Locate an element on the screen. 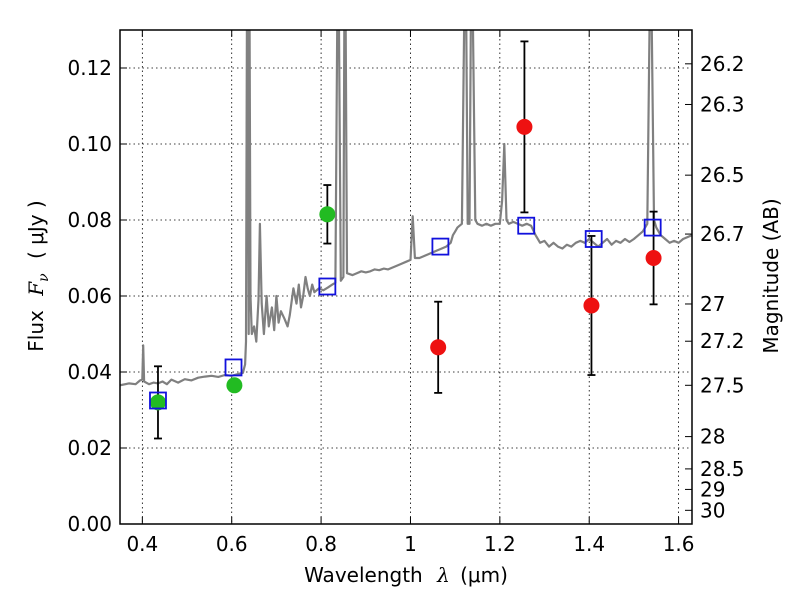 This screenshot has width=800, height=600. y-tick-label: 0.08 is located at coordinates (89, 220).